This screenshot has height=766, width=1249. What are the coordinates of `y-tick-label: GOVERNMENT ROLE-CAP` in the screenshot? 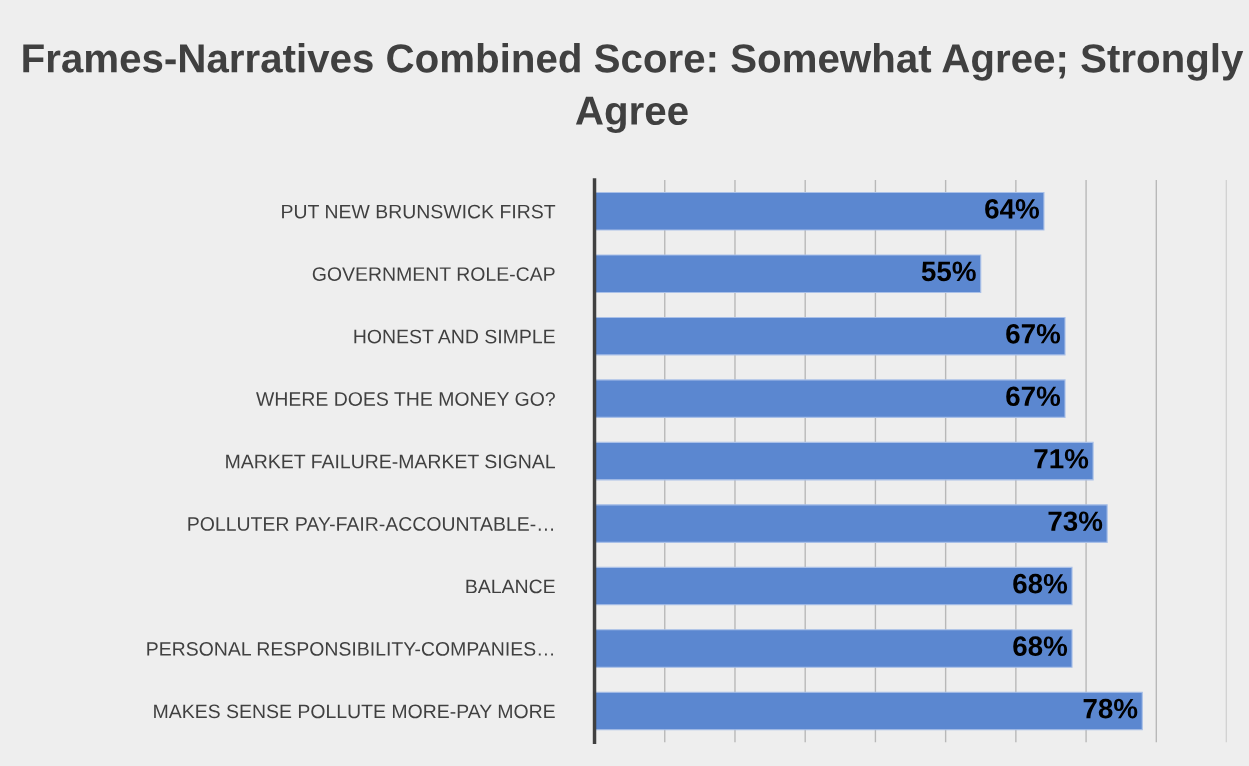 It's located at (433, 274).